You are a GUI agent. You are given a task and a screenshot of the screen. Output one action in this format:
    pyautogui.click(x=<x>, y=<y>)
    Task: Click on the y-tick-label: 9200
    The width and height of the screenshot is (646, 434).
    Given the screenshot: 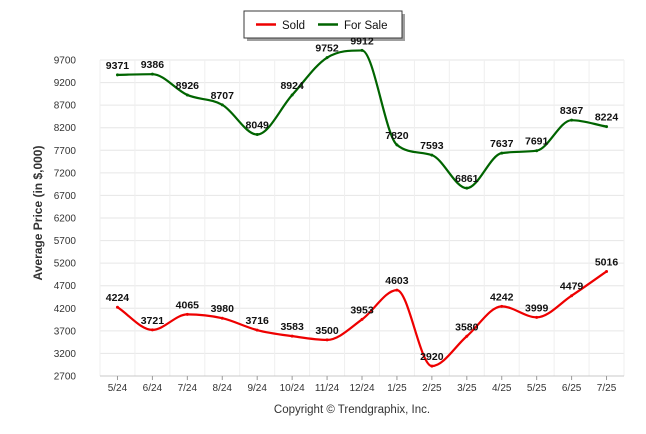 What is the action you would take?
    pyautogui.click(x=65, y=83)
    